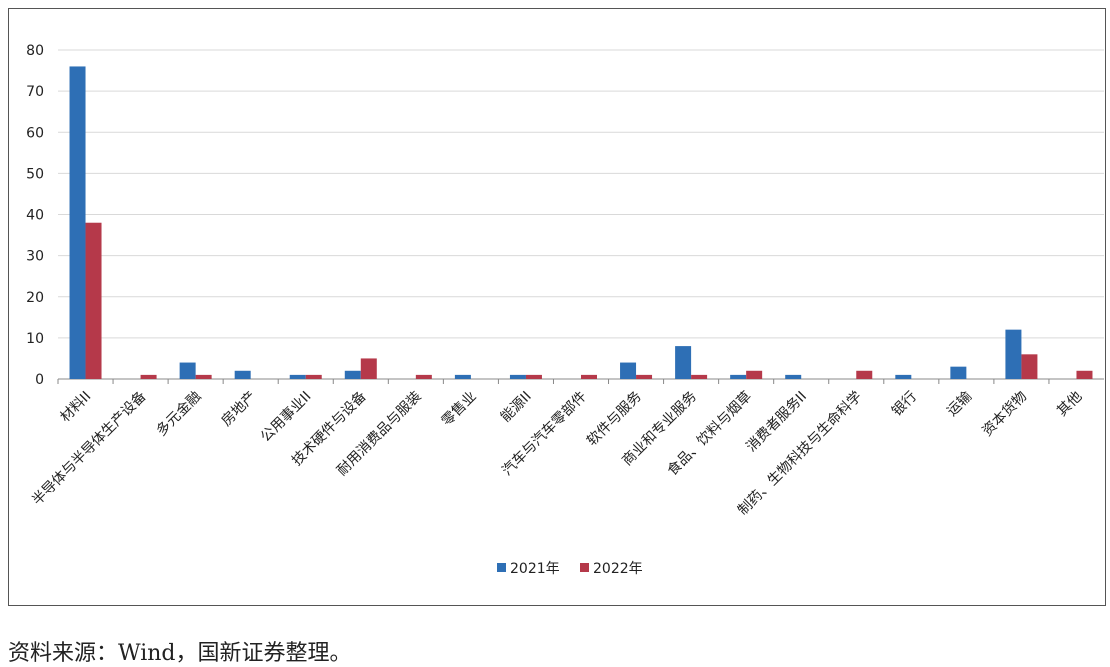  I want to click on y-tick-label: 20, so click(35, 298).